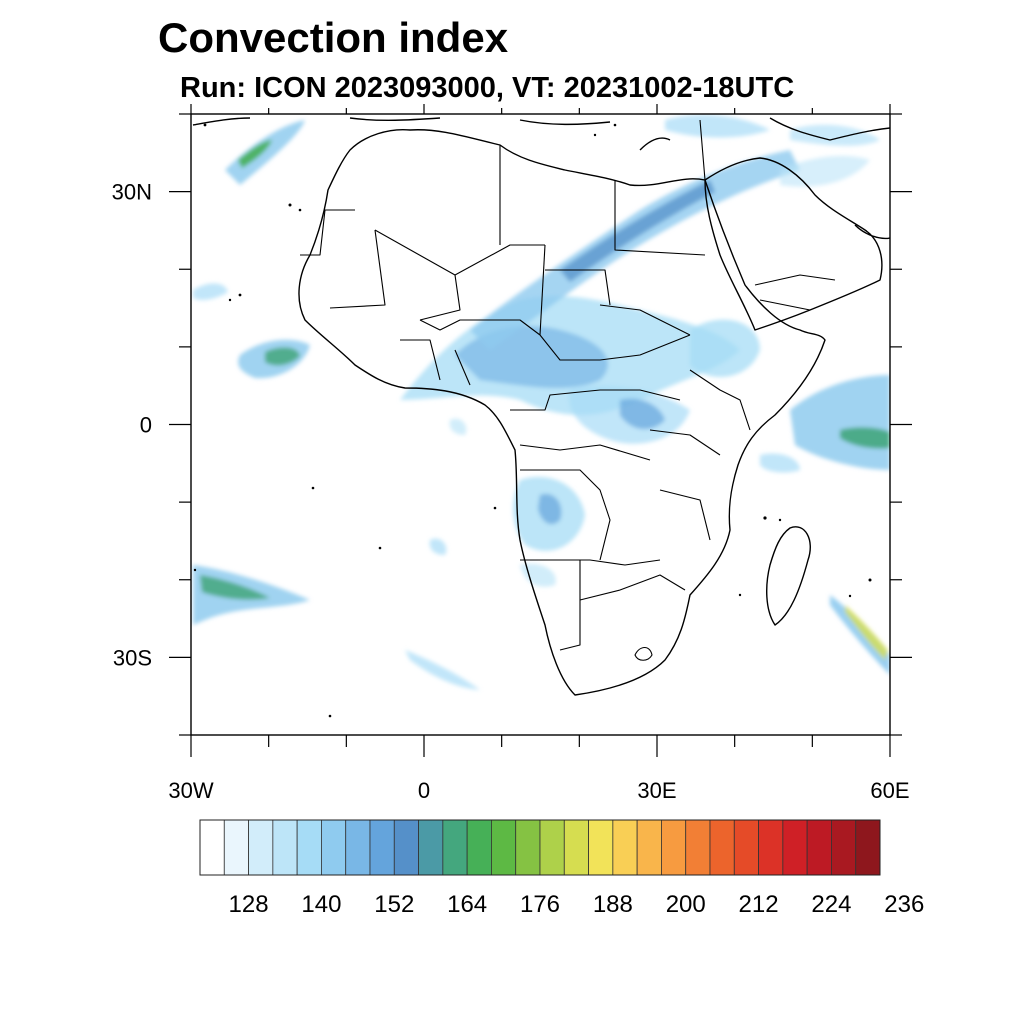  I want to click on x-tick-label: 30W, so click(190, 790).